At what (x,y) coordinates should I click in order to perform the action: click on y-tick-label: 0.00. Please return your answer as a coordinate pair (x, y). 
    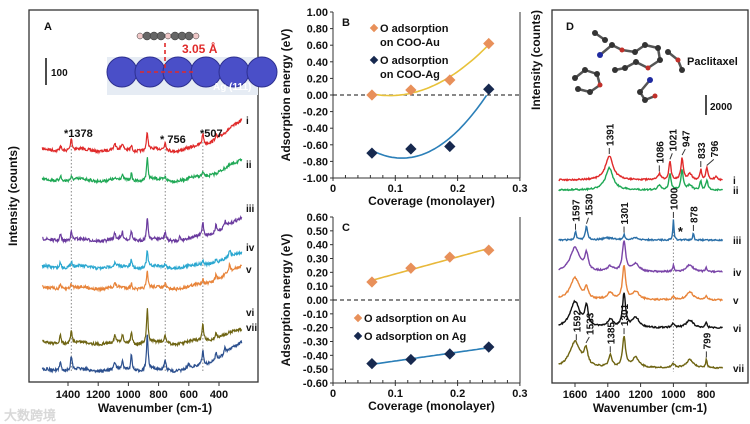
    Looking at the image, I should click on (317, 301).